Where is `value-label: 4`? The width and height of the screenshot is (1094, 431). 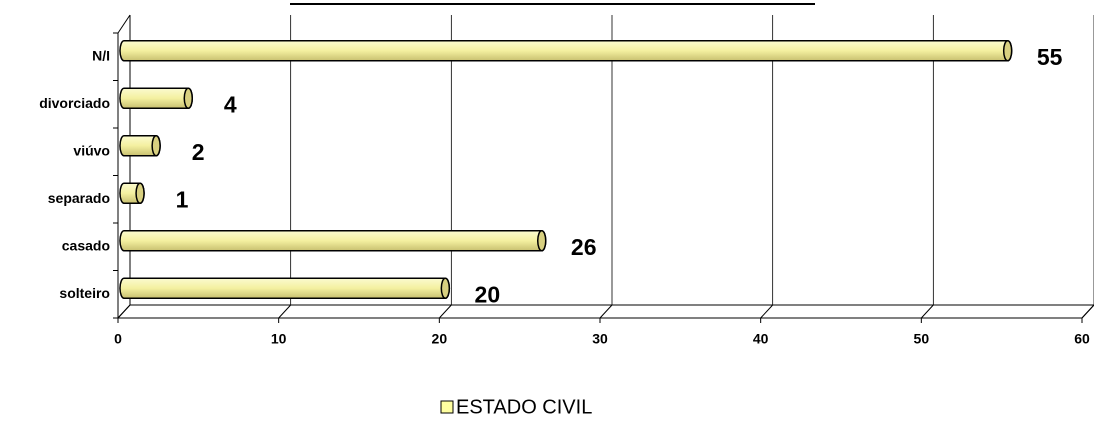 value-label: 4 is located at coordinates (230, 104).